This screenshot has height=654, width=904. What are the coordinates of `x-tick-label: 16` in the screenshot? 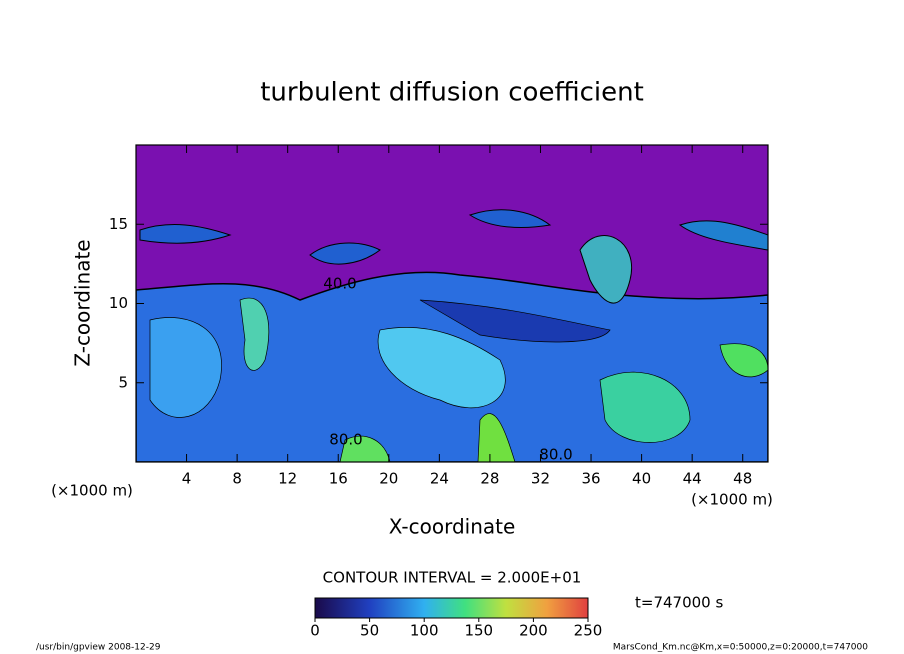 It's located at (338, 479).